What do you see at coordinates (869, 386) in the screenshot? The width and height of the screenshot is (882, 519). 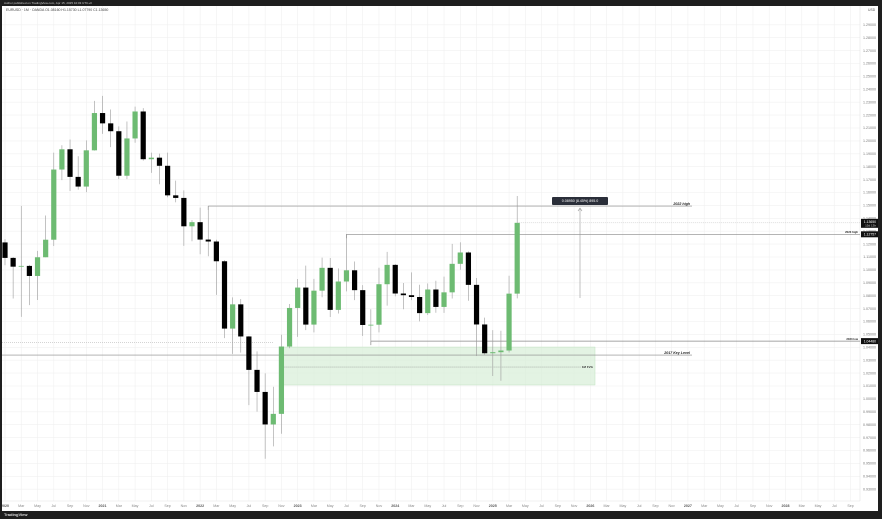 I see `price-tick-label: 1.01000` at bounding box center [869, 386].